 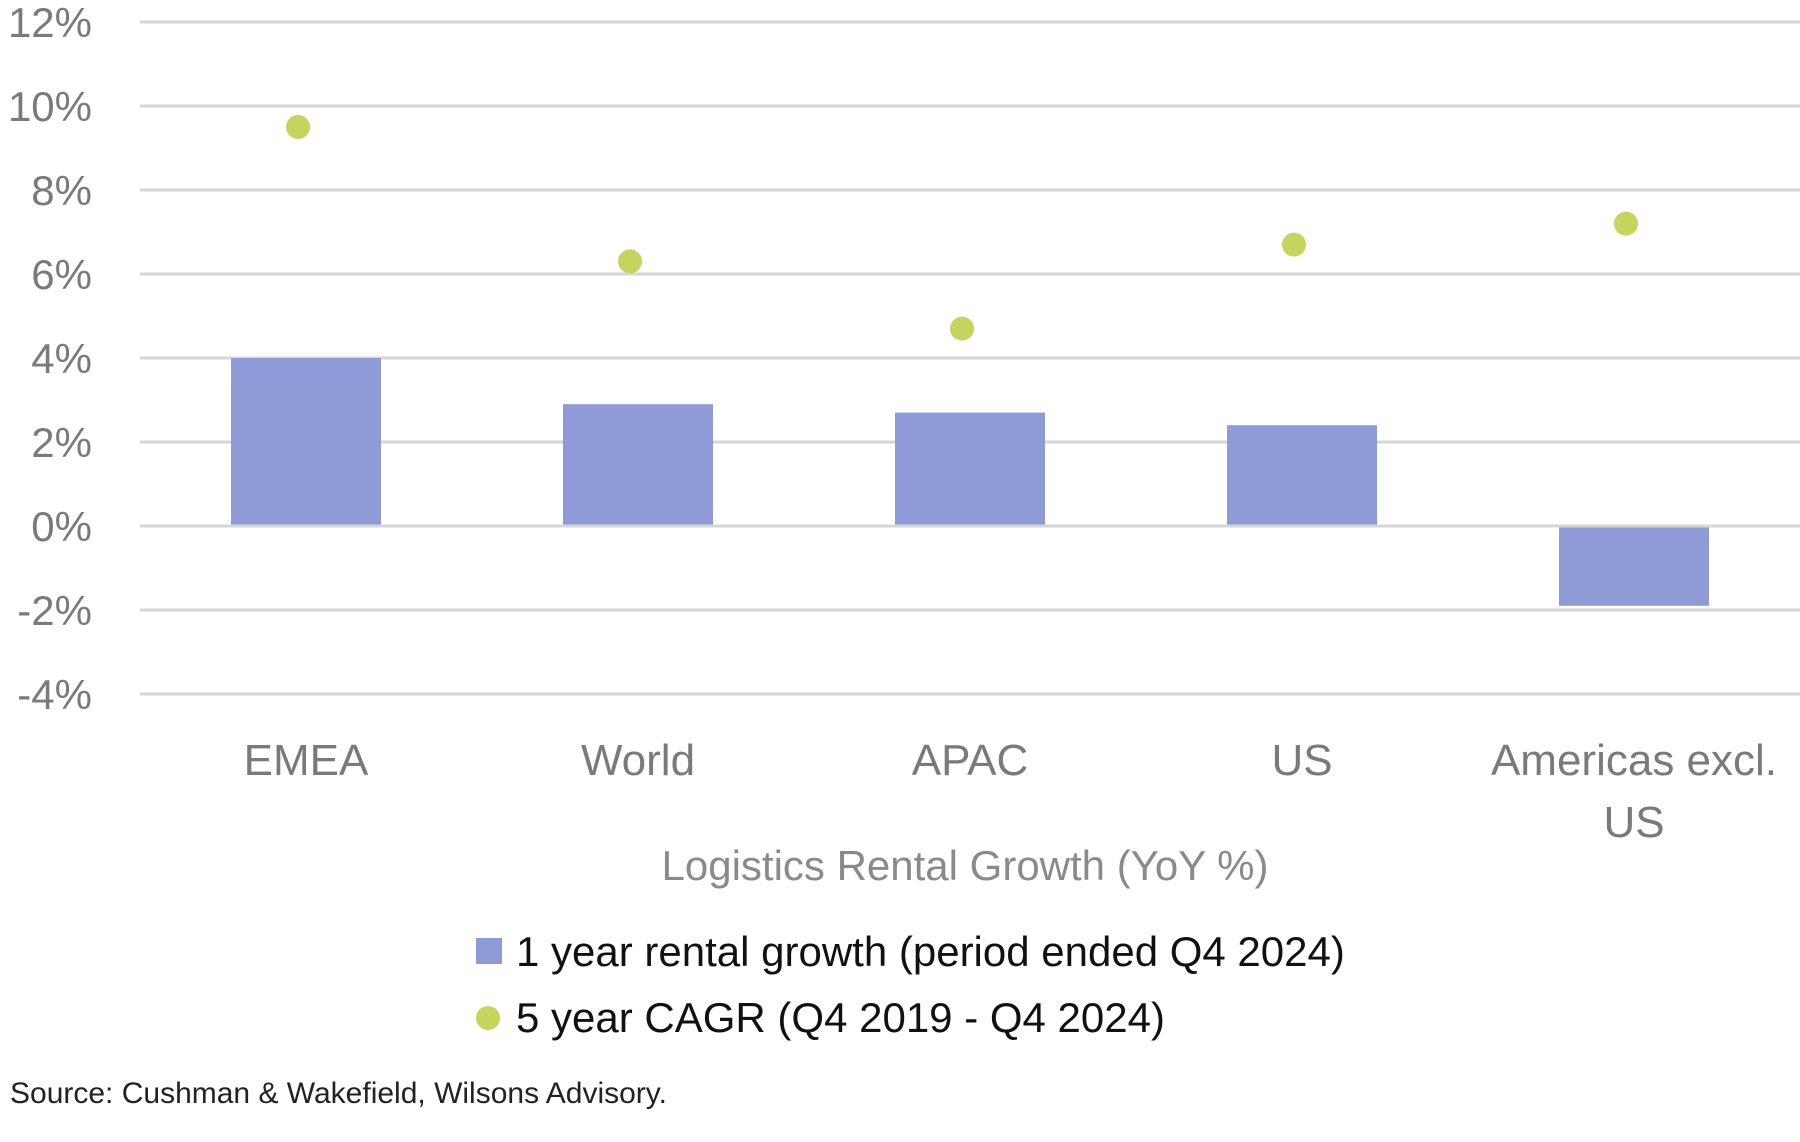 What do you see at coordinates (61, 526) in the screenshot?
I see `y-tick-label: 0%` at bounding box center [61, 526].